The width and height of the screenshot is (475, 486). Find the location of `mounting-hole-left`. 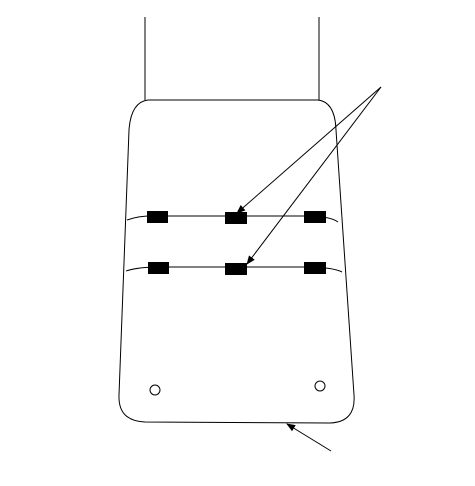

mounting-hole-left is located at coordinates (155, 390).